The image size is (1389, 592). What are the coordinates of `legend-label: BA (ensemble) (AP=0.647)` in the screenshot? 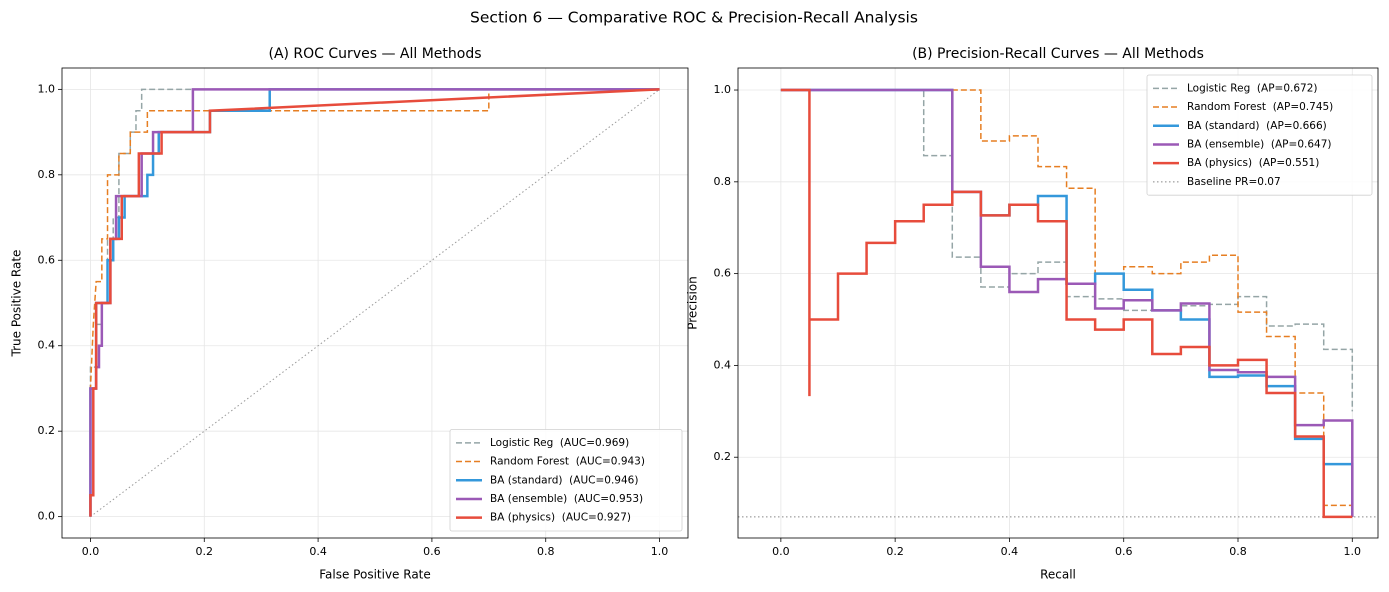 It's located at (1259, 144).